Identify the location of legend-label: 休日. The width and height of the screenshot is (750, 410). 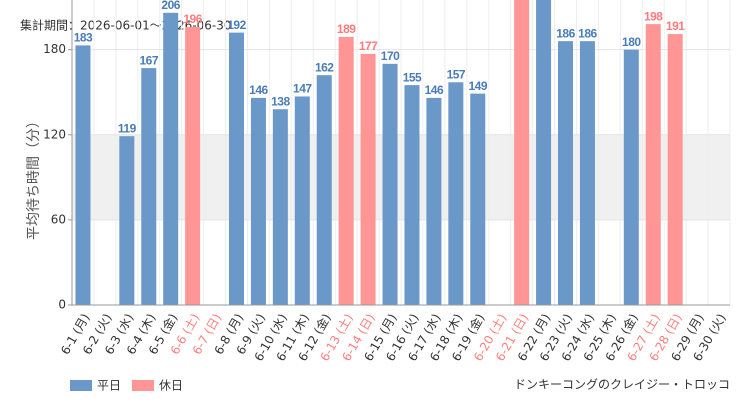
(171, 386).